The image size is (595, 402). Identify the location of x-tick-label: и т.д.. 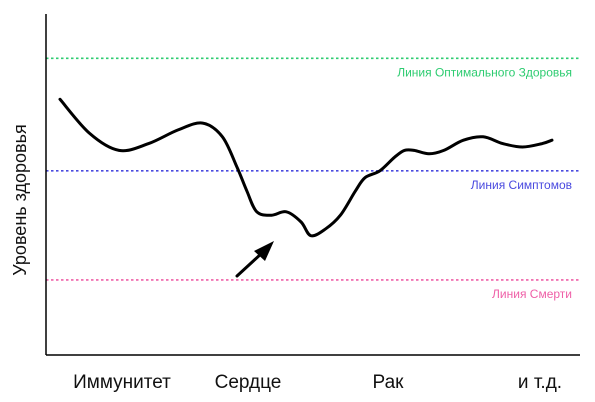
(540, 382).